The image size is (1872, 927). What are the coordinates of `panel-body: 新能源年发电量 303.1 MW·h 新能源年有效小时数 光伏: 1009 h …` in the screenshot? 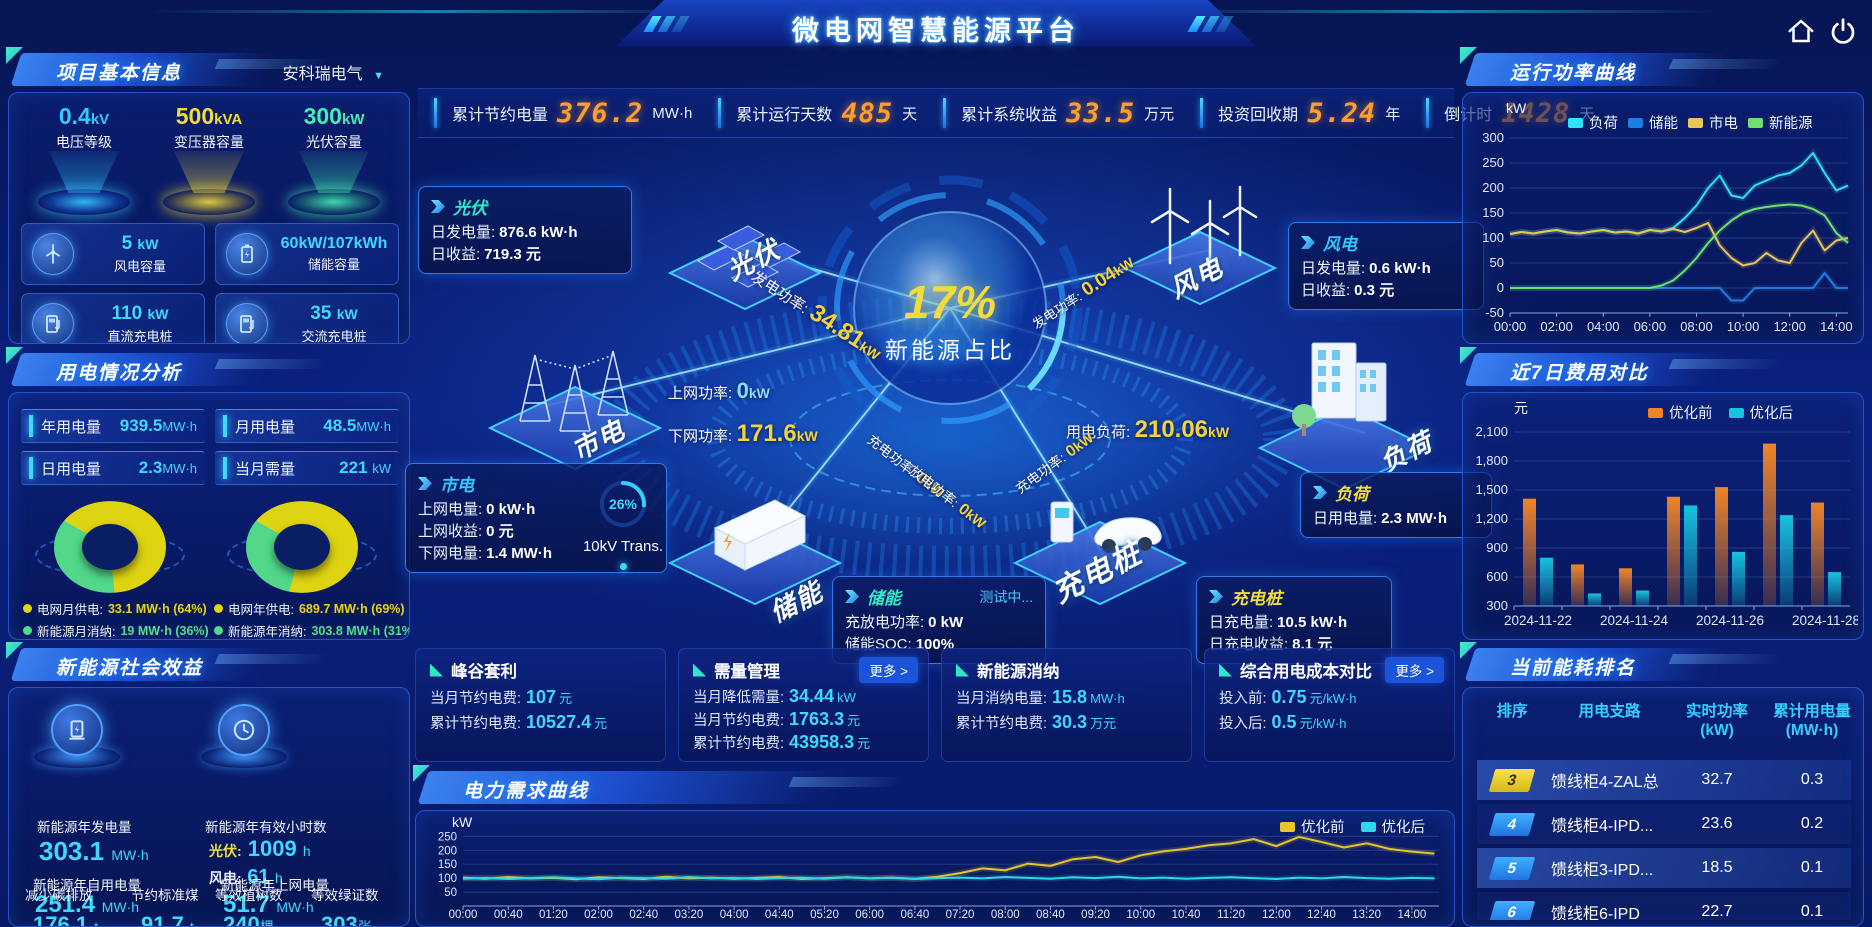 It's located at (209, 807).